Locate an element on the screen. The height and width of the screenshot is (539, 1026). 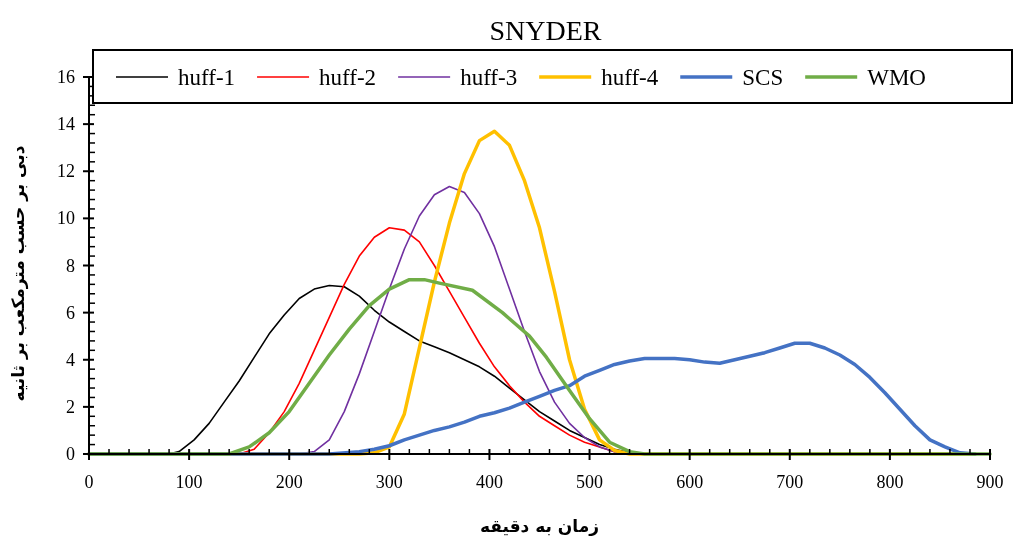
x-tick-label: 200 is located at coordinates (289, 482).